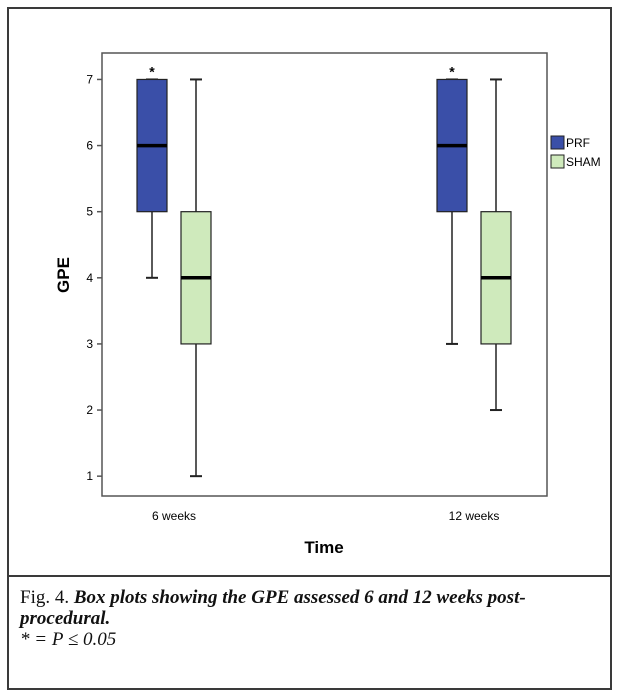  What do you see at coordinates (578, 143) in the screenshot?
I see `legend-label-prf: PRF` at bounding box center [578, 143].